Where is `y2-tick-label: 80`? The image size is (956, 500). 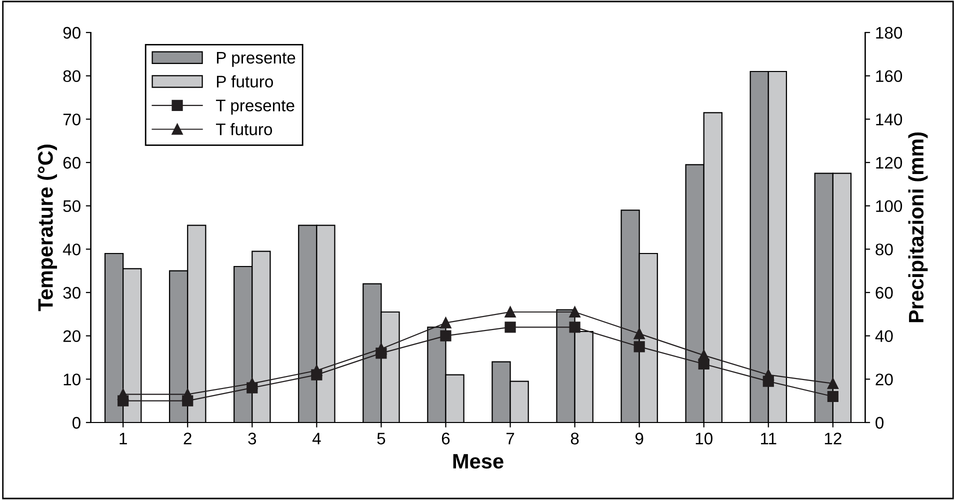 y2-tick-label: 80 is located at coordinates (884, 250).